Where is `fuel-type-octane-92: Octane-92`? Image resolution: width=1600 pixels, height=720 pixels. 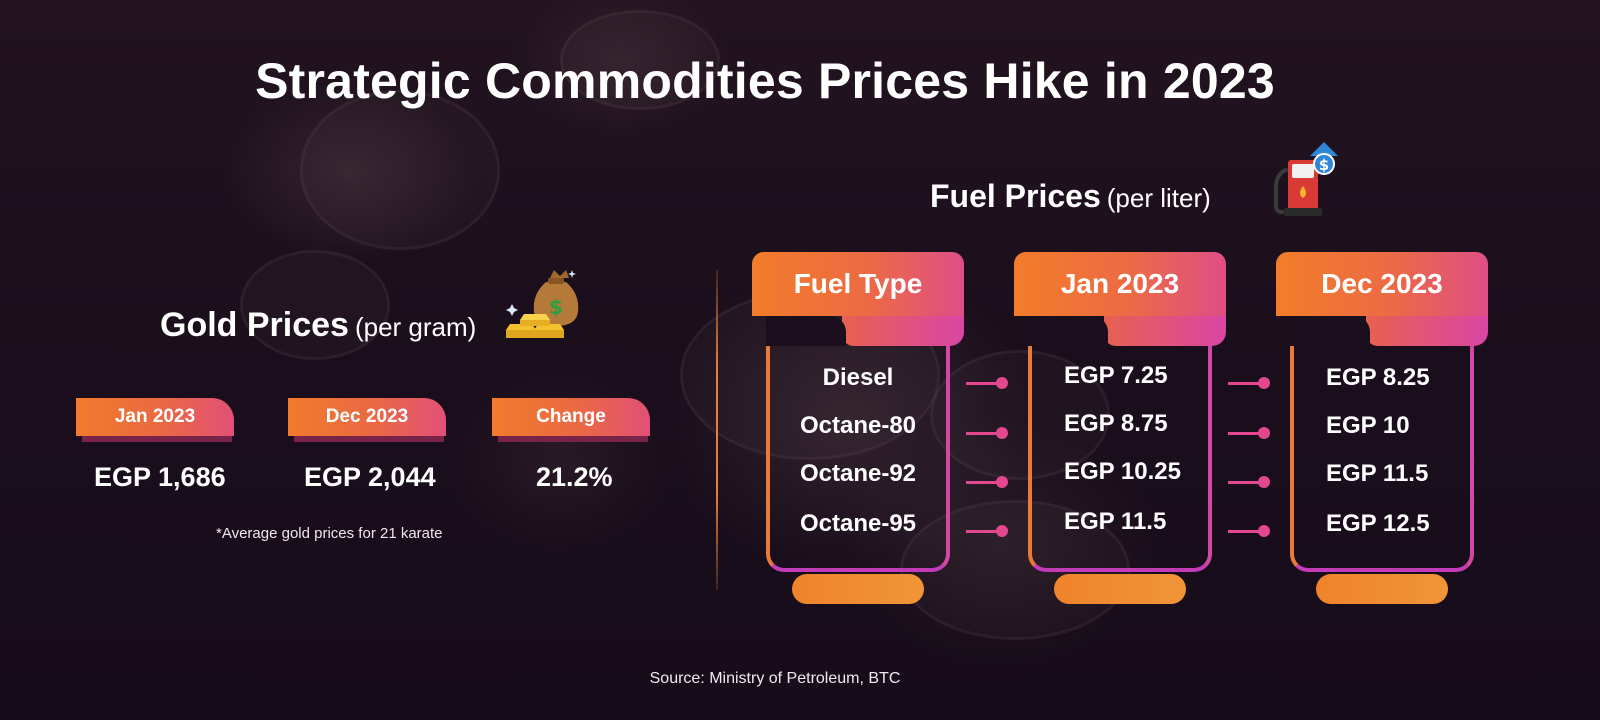 fuel-type-octane-92: Octane-92 is located at coordinates (858, 473).